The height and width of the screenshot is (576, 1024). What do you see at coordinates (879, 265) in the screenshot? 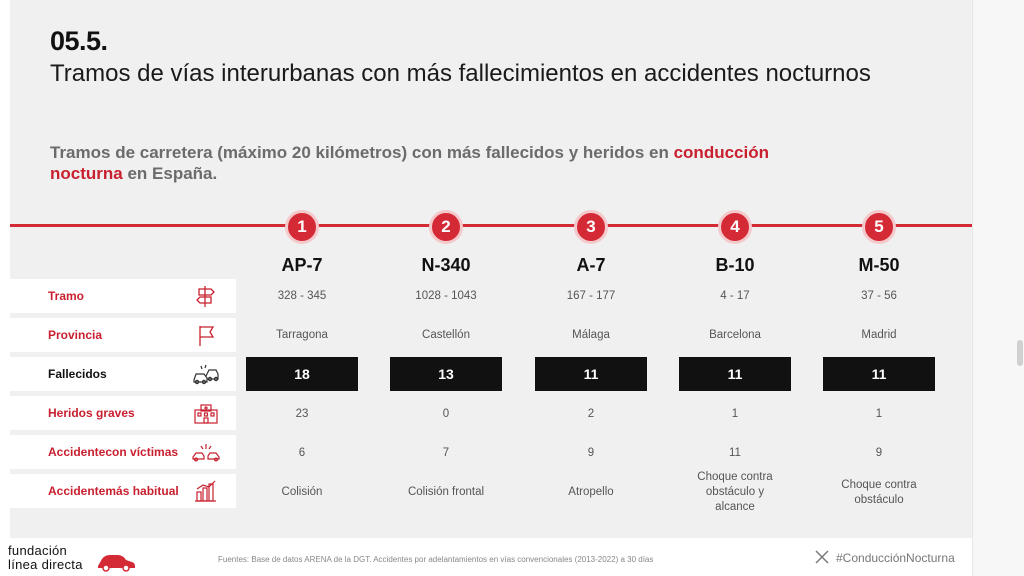
I see `road-name-5: M-50` at bounding box center [879, 265].